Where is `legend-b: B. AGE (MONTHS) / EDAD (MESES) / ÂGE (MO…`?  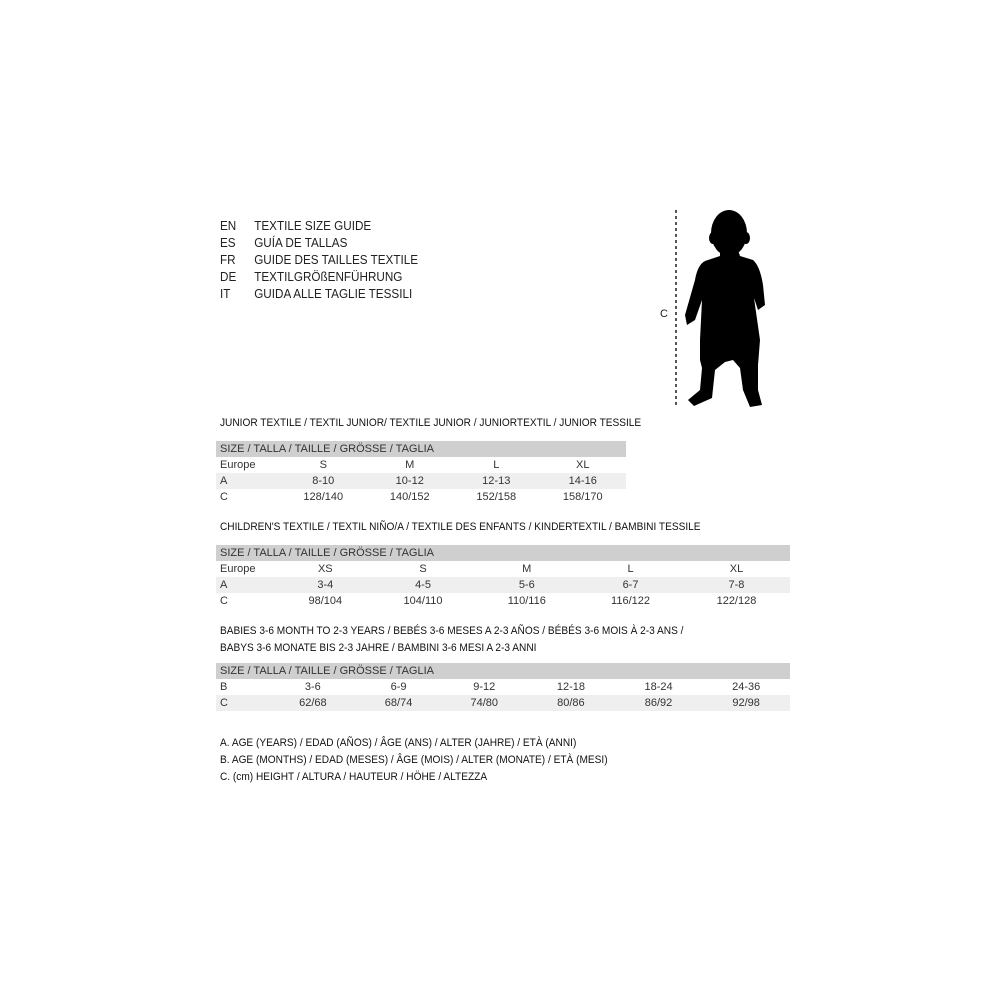
legend-b: B. AGE (MONTHS) / EDAD (MESES) / ÂGE (MO… is located at coordinates (414, 760).